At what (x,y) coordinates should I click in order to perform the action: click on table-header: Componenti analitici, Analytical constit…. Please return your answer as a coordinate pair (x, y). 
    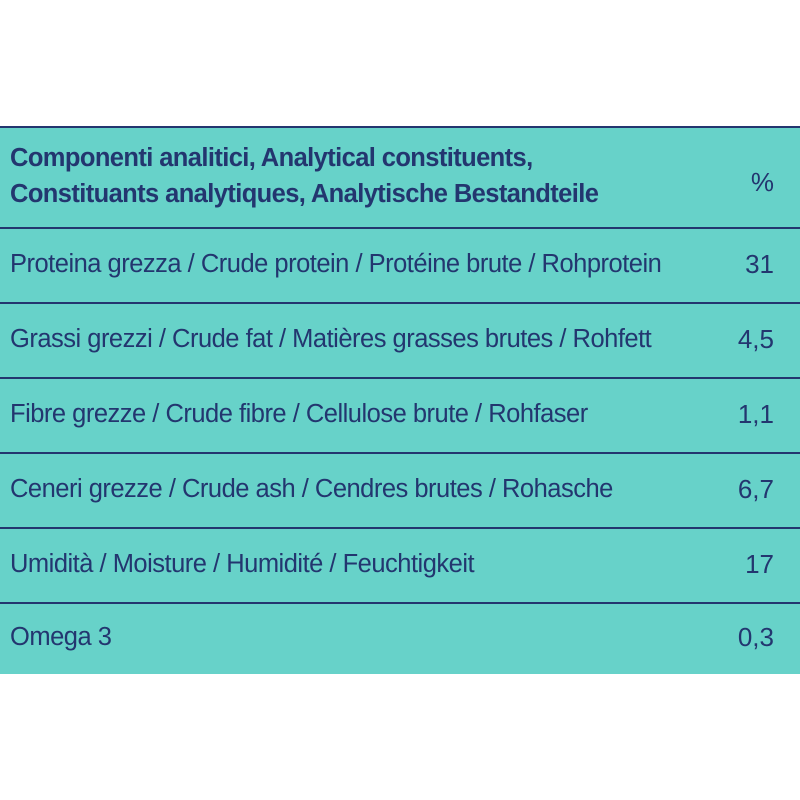
    Looking at the image, I should click on (400, 177).